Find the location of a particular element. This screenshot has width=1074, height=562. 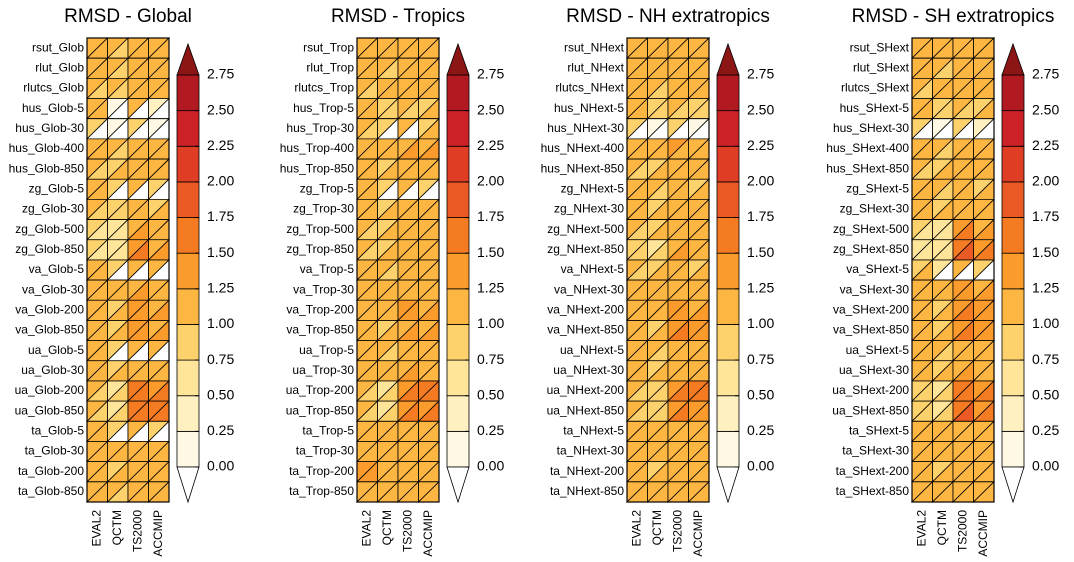

row-label: zg_Trop-30 is located at coordinates (323, 209).